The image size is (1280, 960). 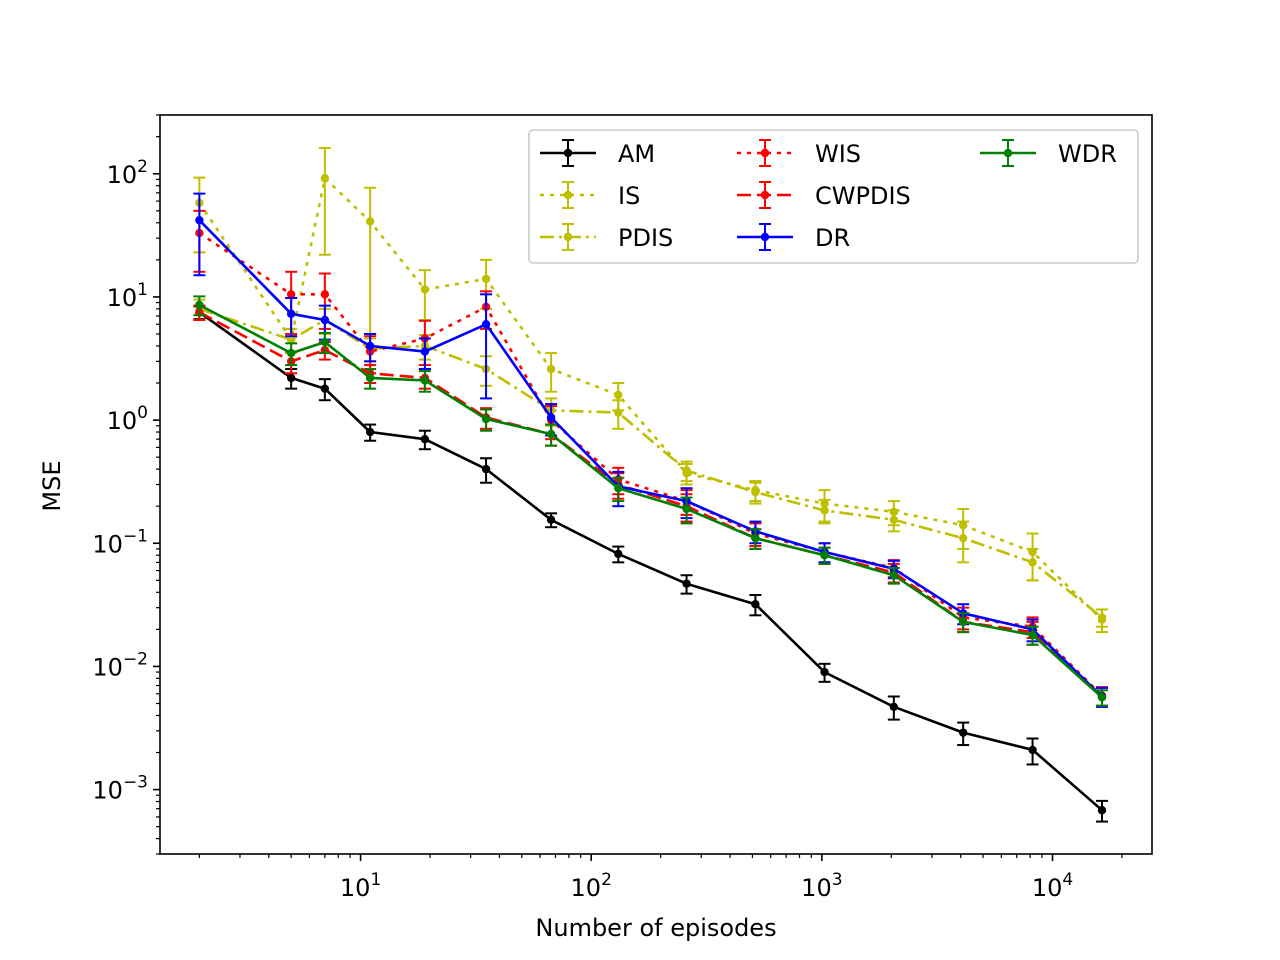 I want to click on legend-label: WDR, so click(x=1087, y=154).